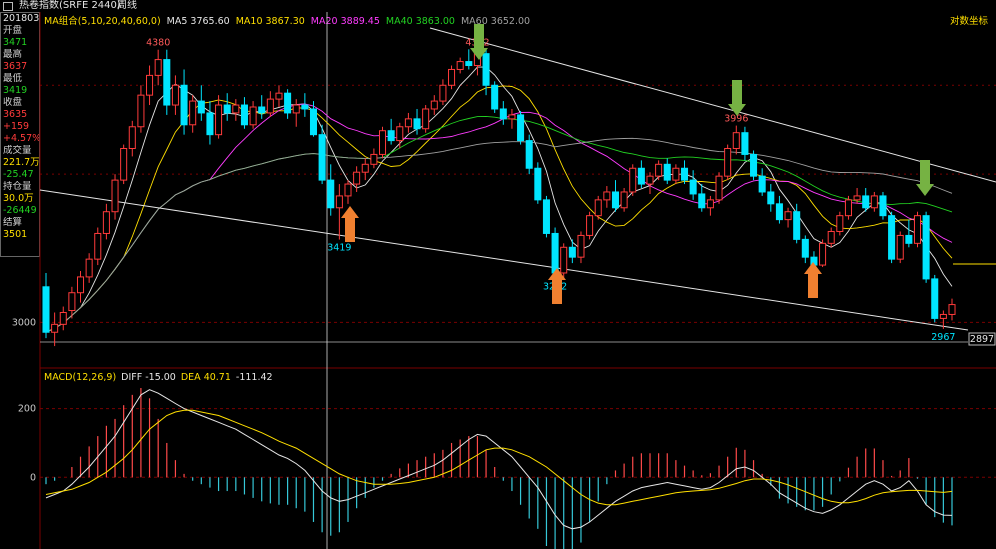 This screenshot has height=549, width=996. I want to click on info-value: 3501, so click(15, 234).